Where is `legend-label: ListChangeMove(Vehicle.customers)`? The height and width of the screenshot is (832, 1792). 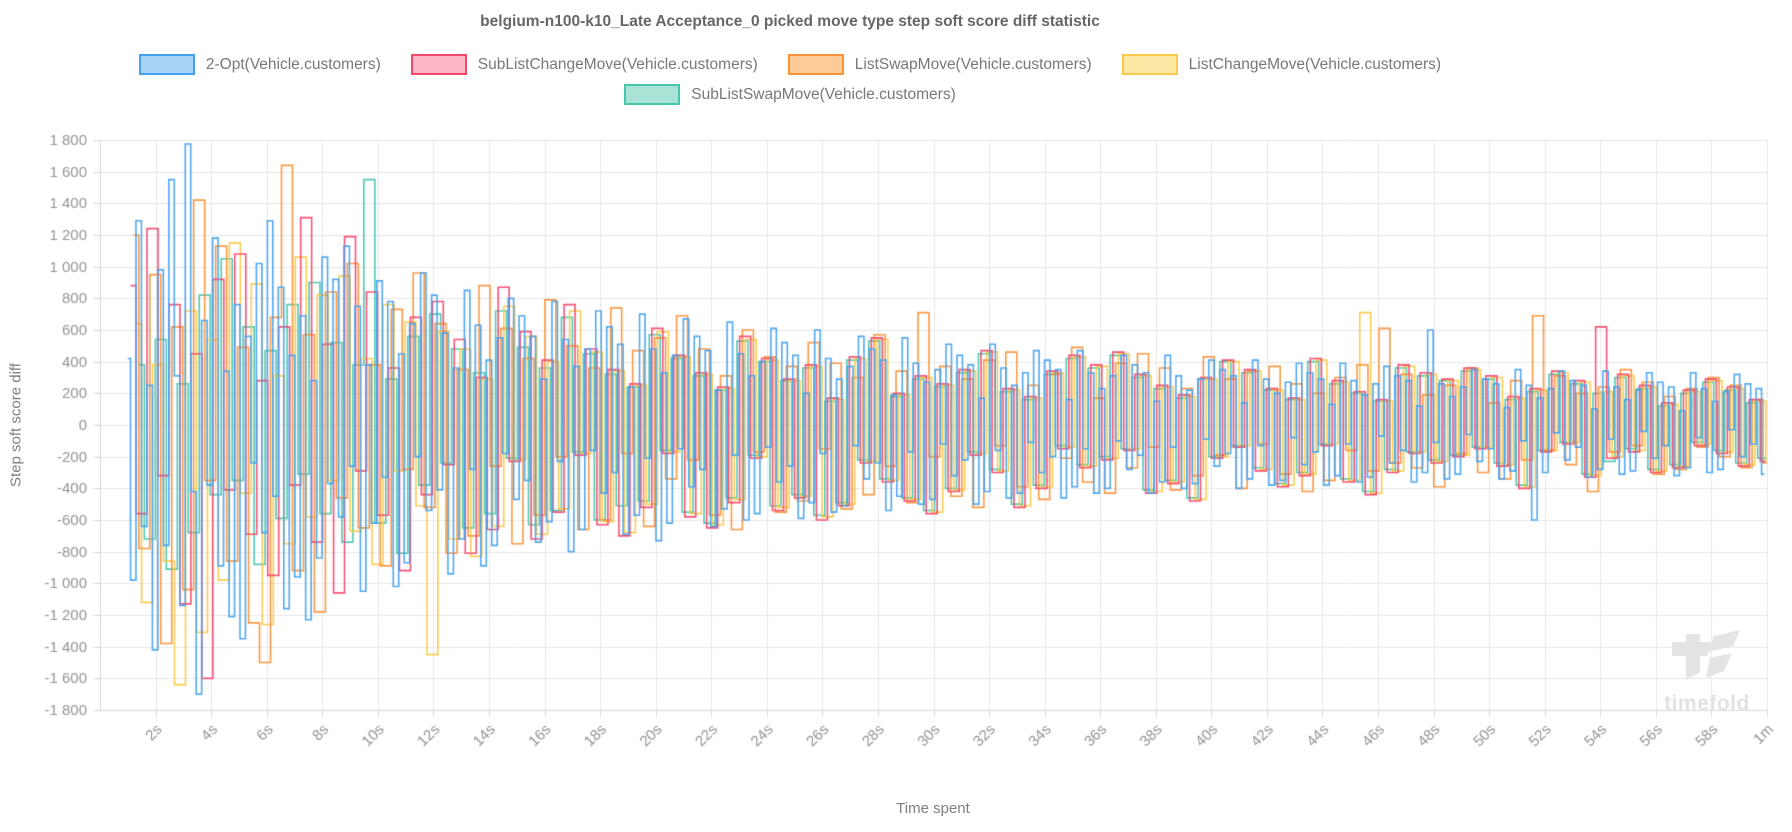 legend-label: ListChangeMove(Vehicle.customers) is located at coordinates (1315, 64).